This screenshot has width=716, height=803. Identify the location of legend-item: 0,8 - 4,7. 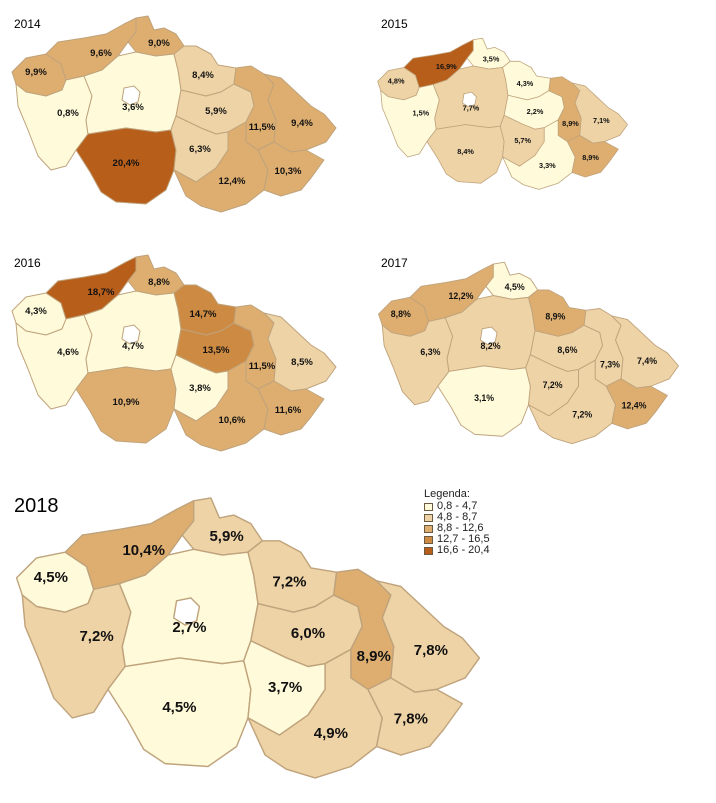
(457, 506).